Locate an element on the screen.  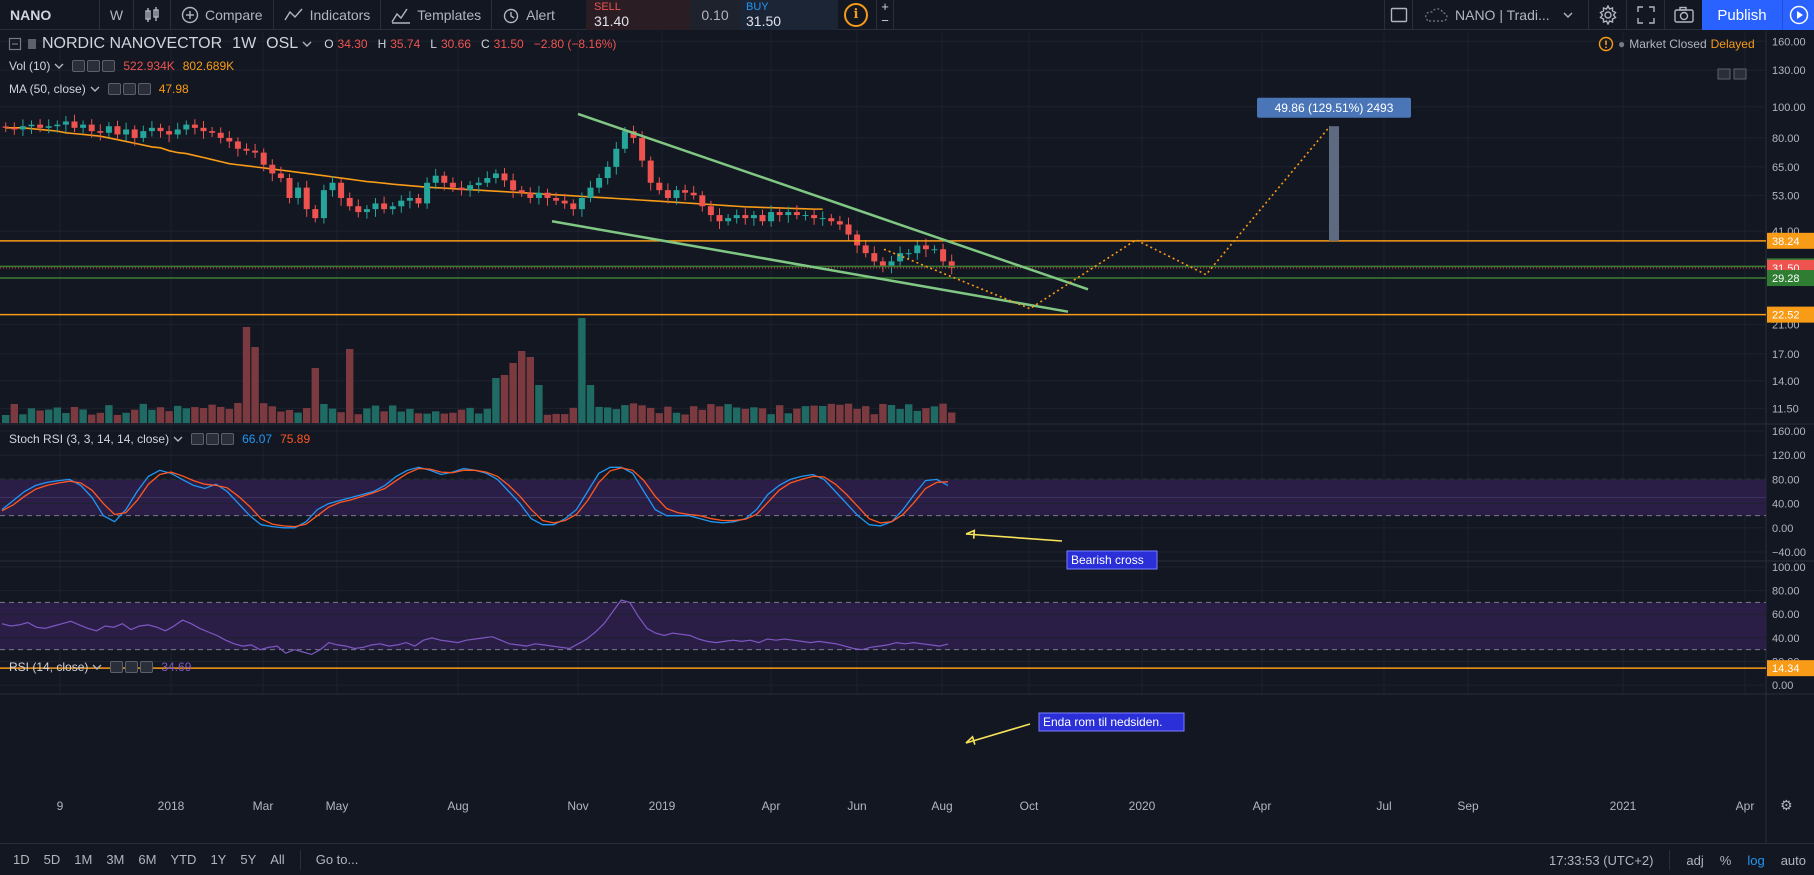
range-1d: 1D is located at coordinates (21, 859).